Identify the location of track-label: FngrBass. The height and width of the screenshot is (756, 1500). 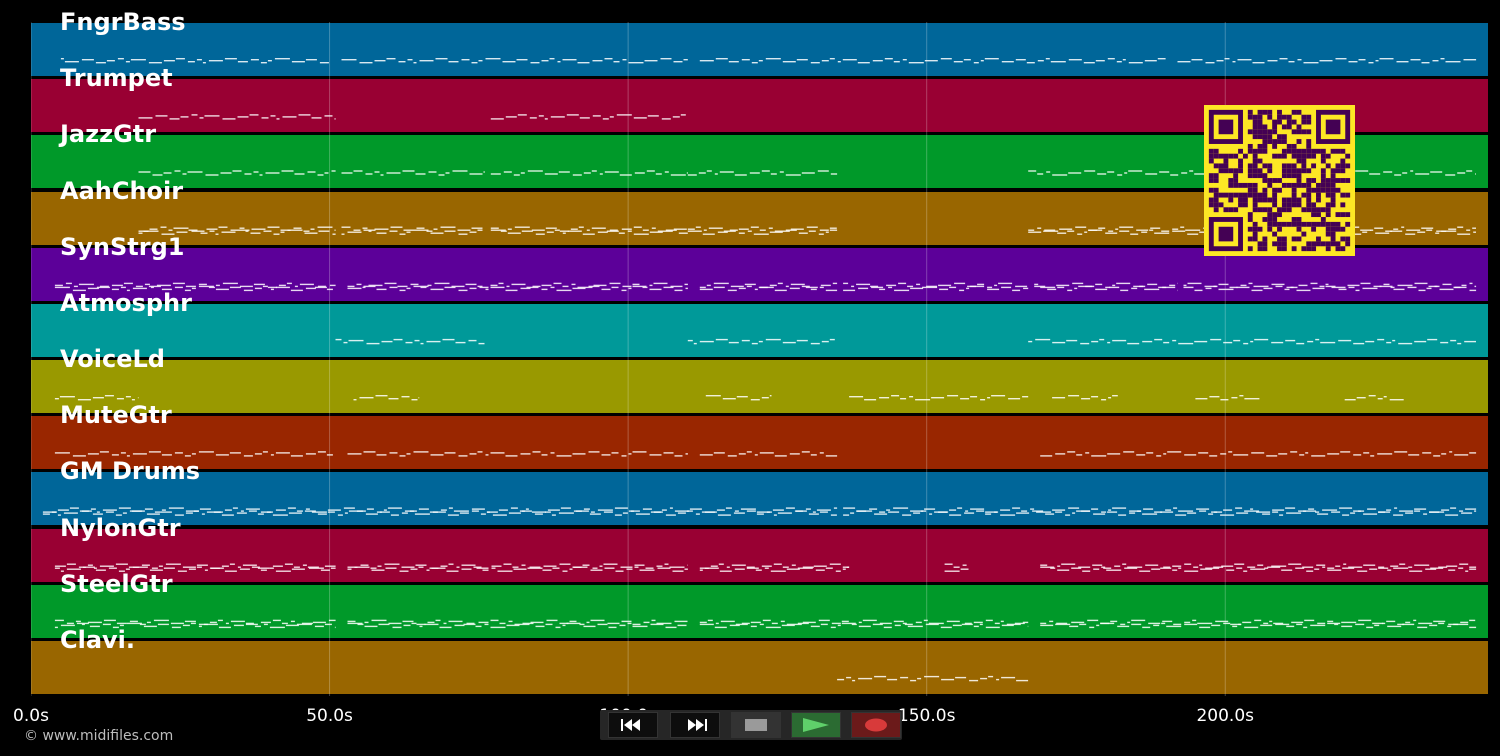
(123, 22).